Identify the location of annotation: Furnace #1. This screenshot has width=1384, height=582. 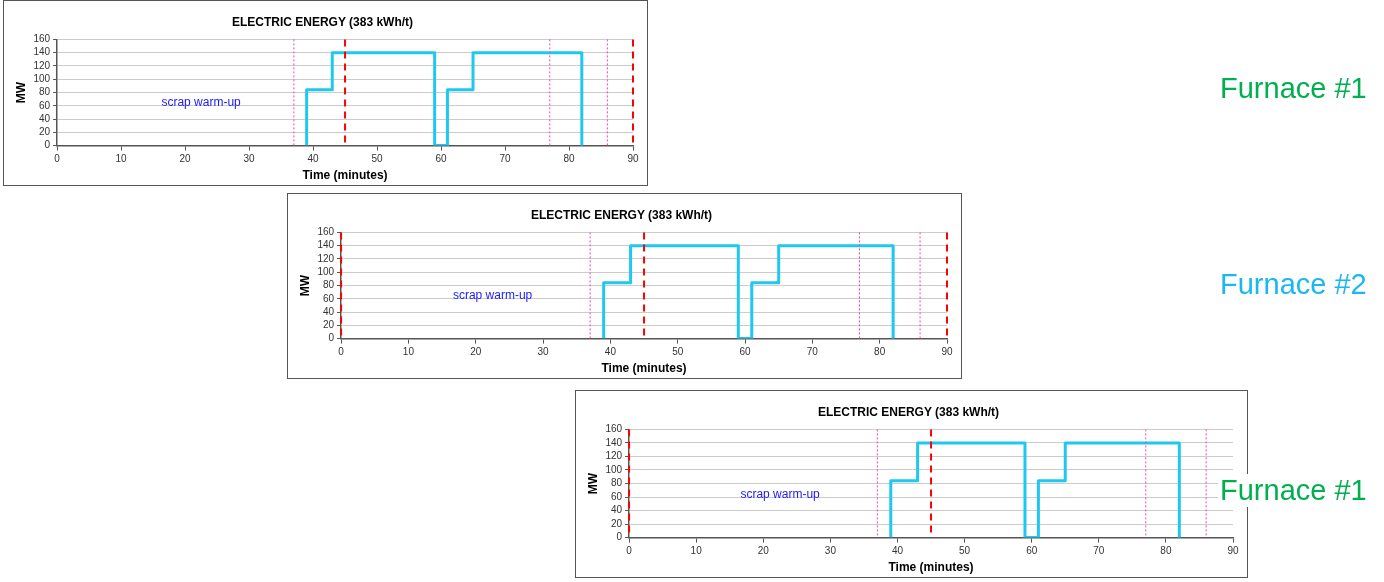
(1293, 490).